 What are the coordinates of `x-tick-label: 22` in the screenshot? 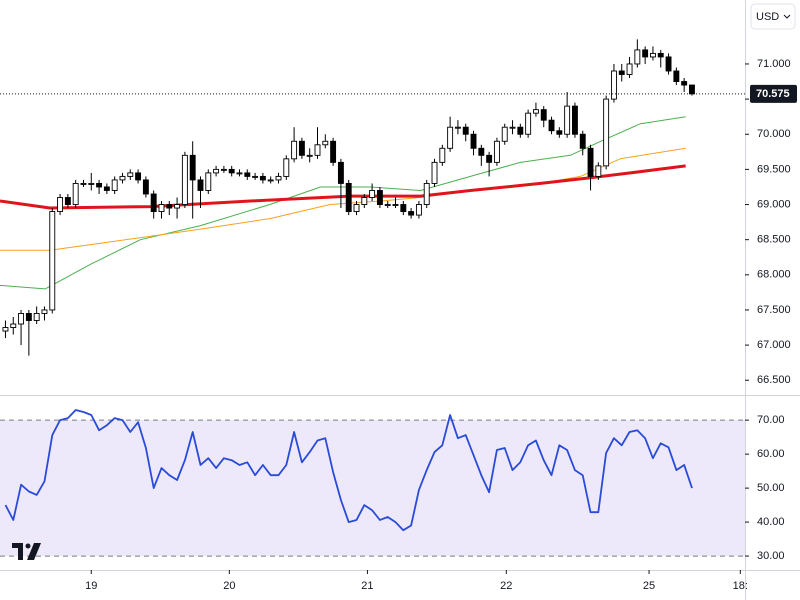 It's located at (506, 586).